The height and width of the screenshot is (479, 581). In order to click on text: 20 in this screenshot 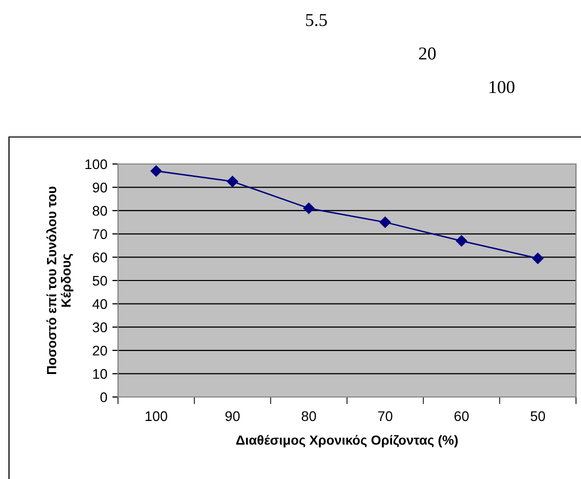, I will do `click(427, 53)`.